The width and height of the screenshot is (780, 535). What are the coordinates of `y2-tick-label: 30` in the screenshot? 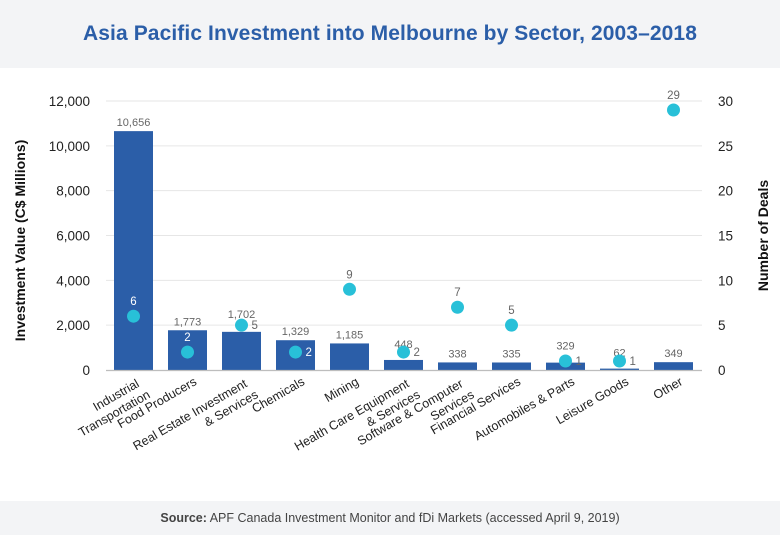 It's located at (725, 101).